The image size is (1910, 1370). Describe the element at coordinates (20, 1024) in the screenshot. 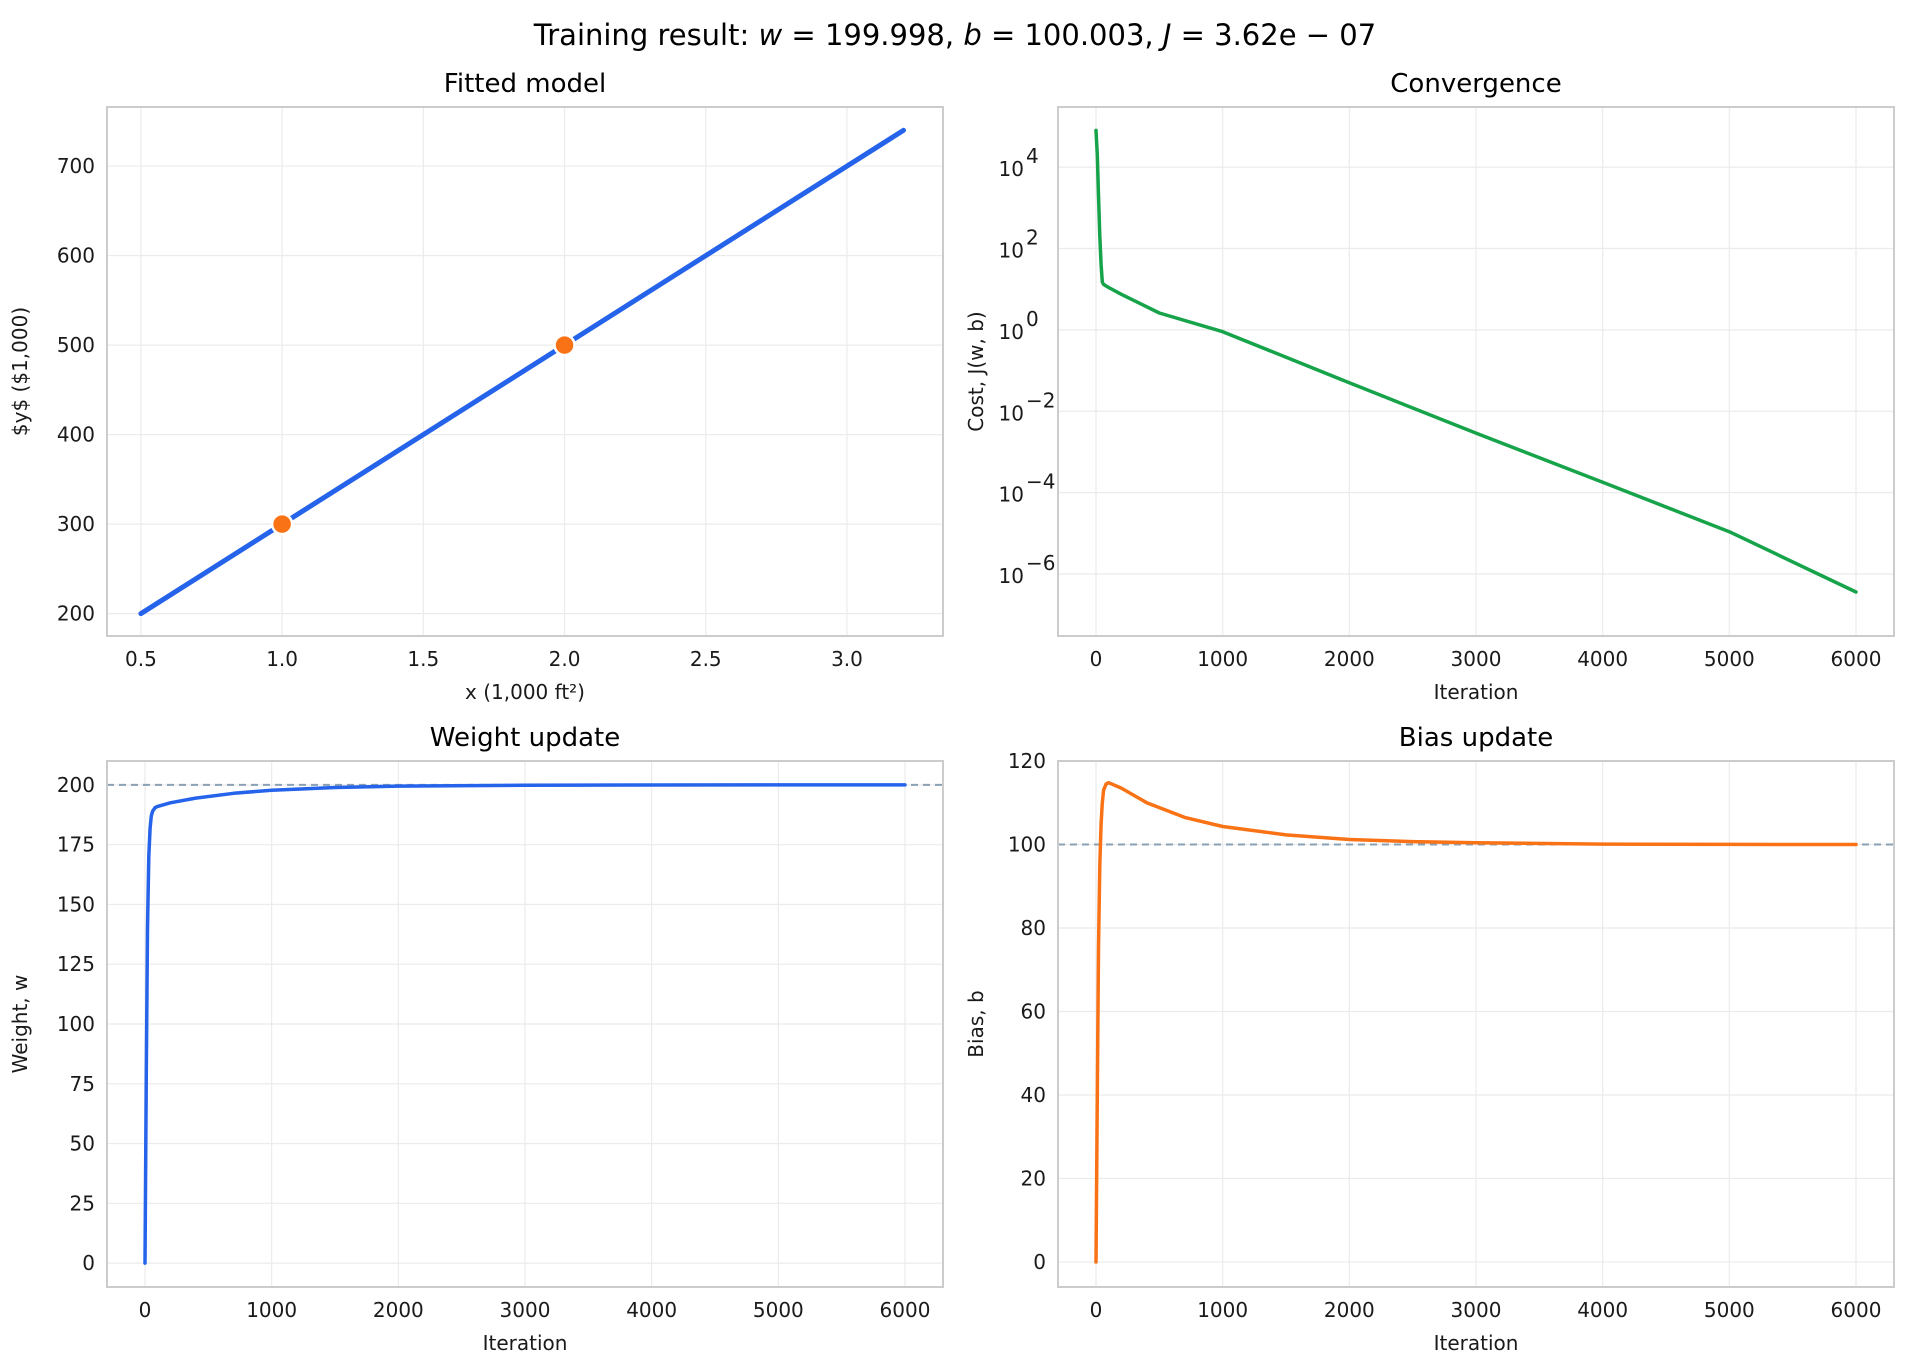

I see `y-axis-label: Weight, w` at that location.